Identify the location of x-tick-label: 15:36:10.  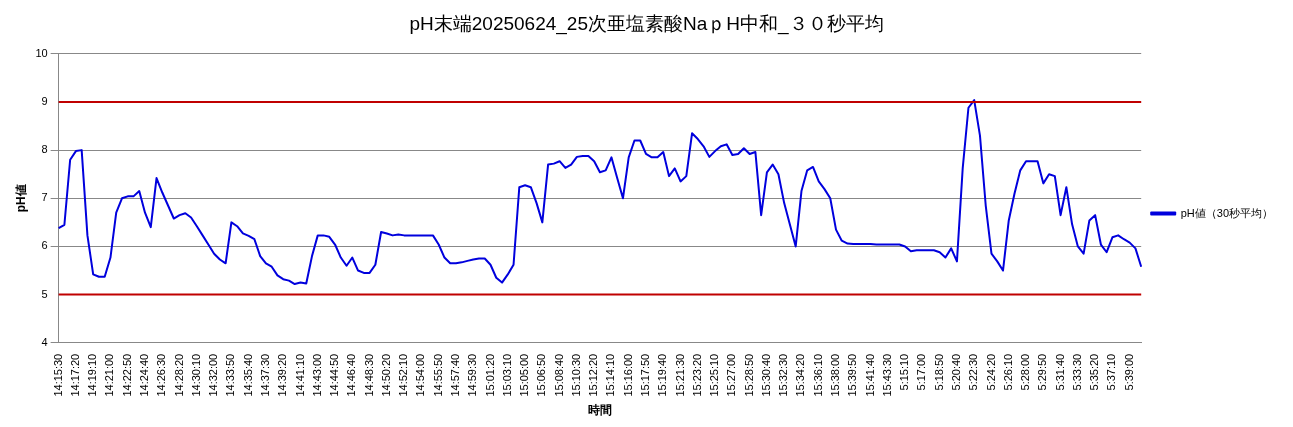
(817, 375).